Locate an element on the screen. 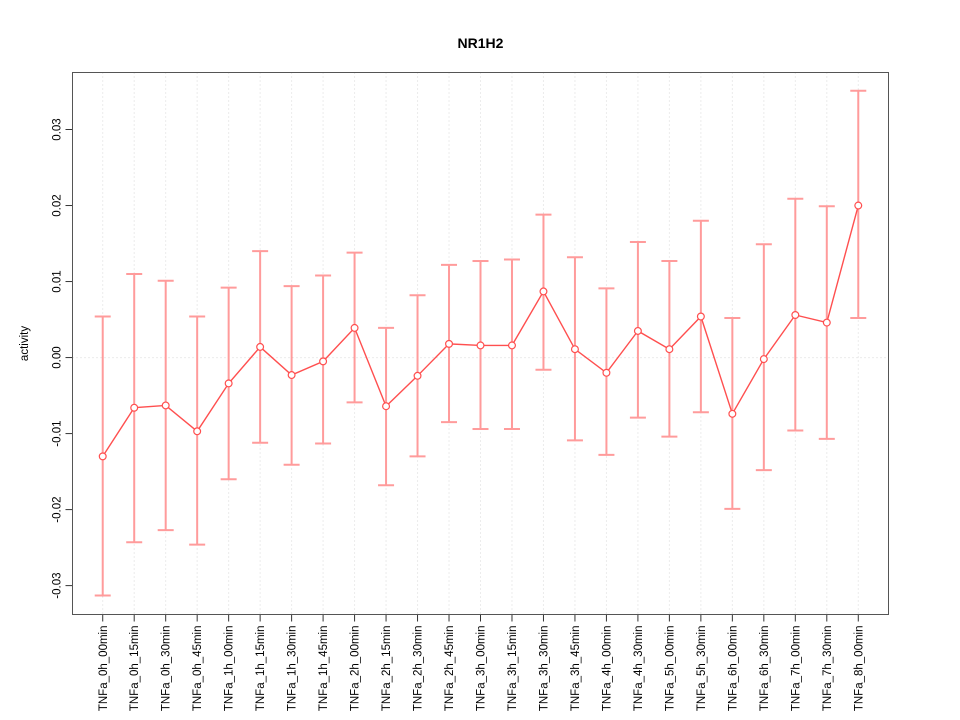 This screenshot has width=960, height=720. x-tick-label: TNFa_5h_30min is located at coordinates (702, 669).